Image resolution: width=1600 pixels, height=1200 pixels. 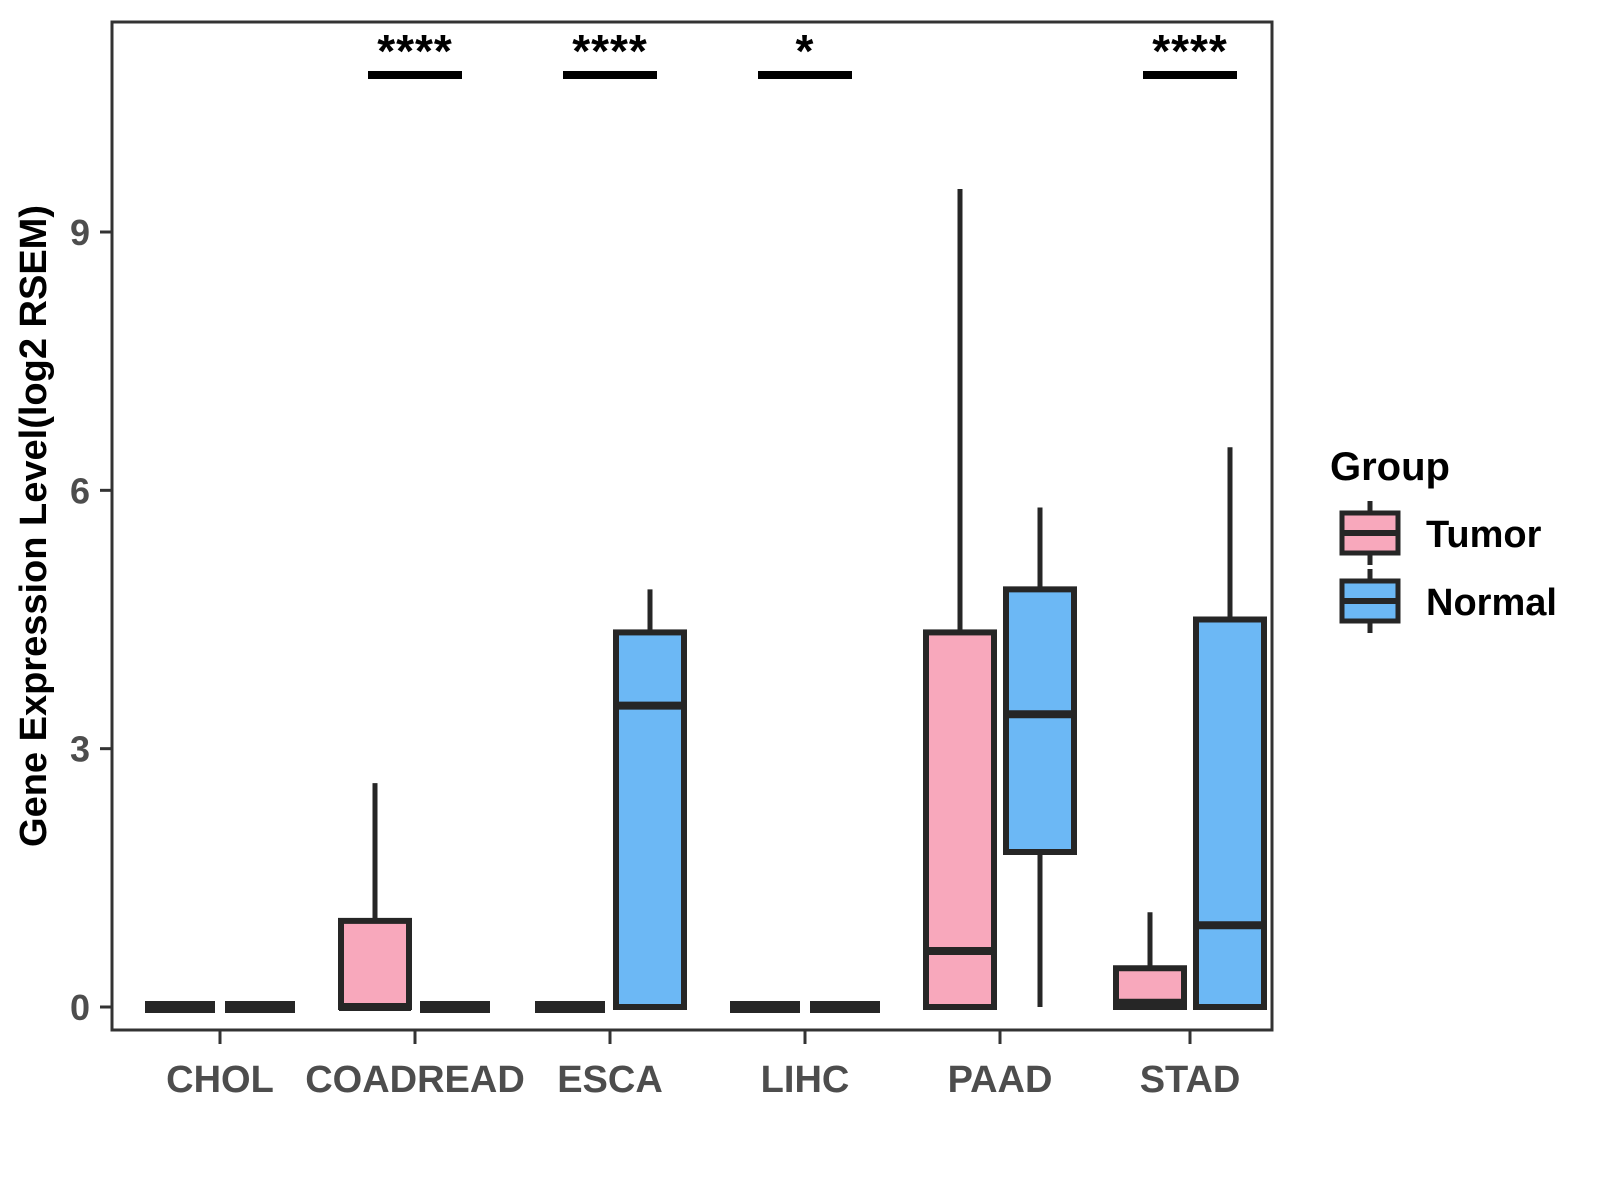 I want to click on boxplot-tumor-paad, so click(x=960, y=599).